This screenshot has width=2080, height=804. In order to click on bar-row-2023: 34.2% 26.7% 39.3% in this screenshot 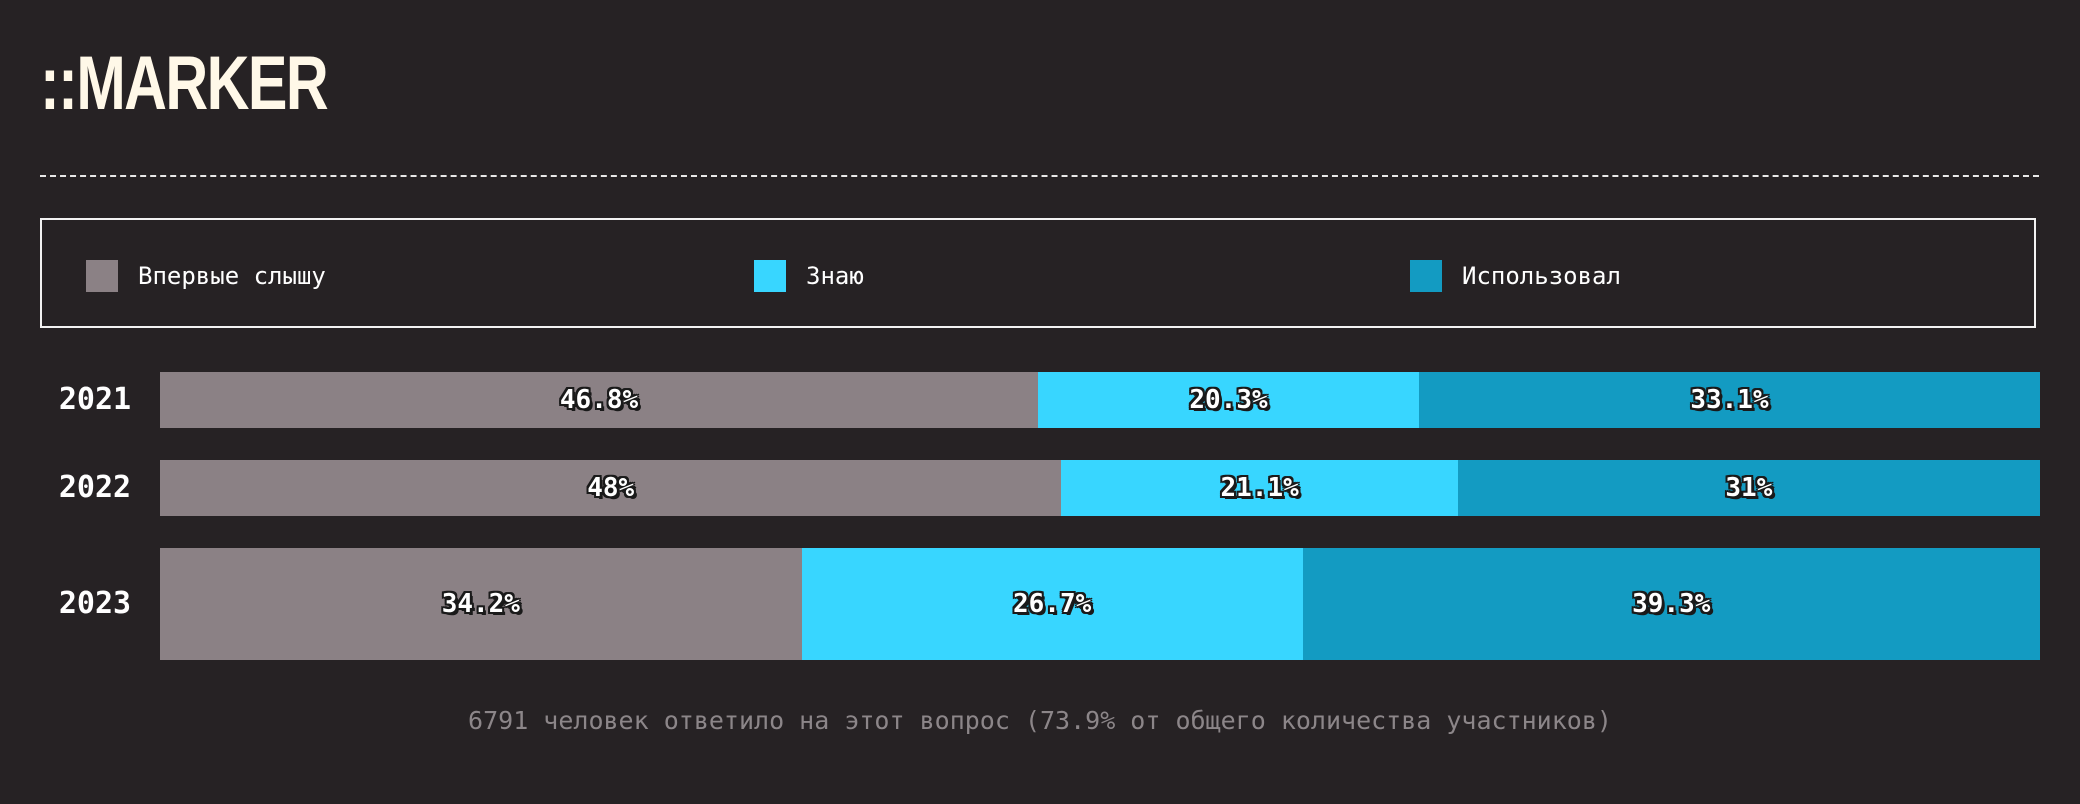, I will do `click(1100, 604)`.